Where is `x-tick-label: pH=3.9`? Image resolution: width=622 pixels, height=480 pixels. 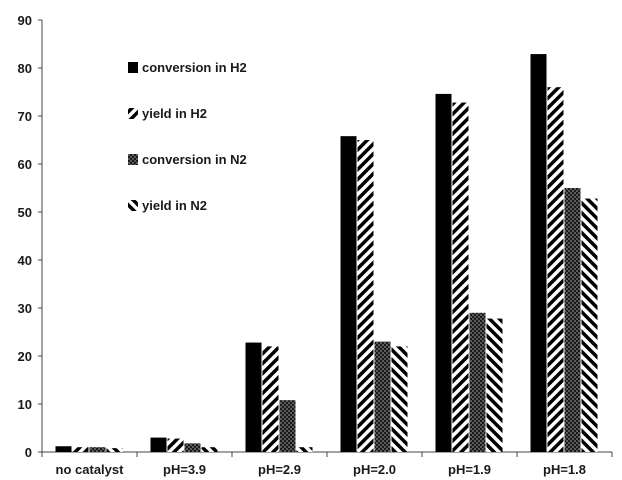 x-tick-label: pH=3.9 is located at coordinates (184, 469).